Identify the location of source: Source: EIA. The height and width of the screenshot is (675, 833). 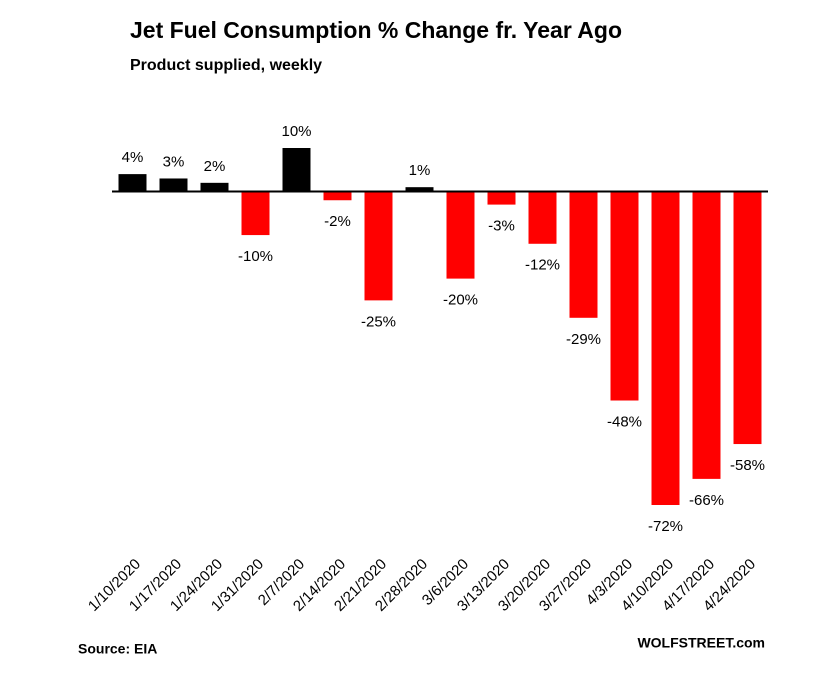
(117, 649).